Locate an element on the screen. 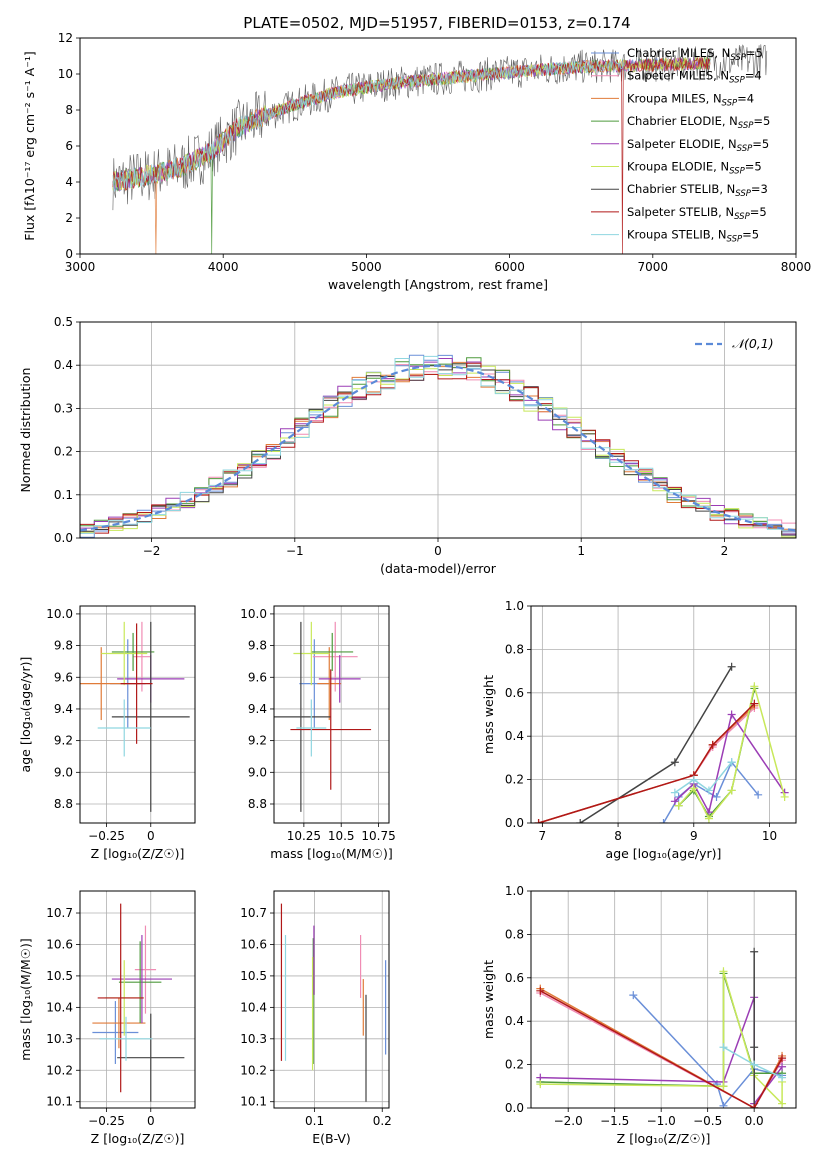 The height and width of the screenshot is (1170, 819). legend-entry: Chabrier STELIB, NSSP=3 is located at coordinates (697, 190).